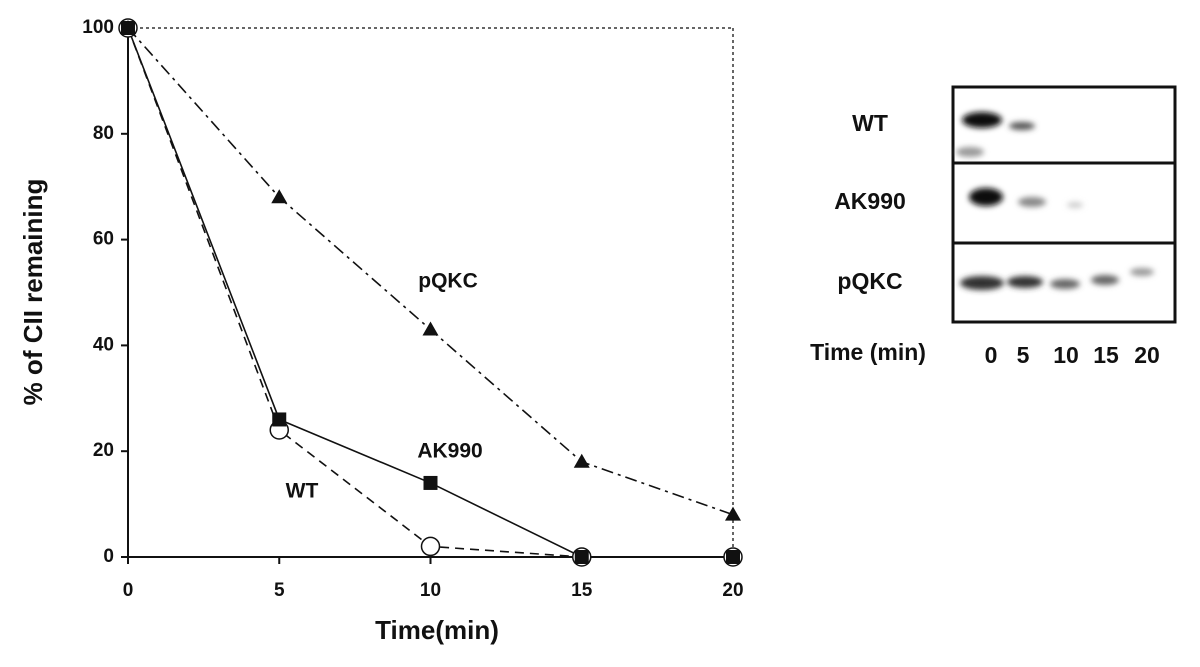  Describe the element at coordinates (302, 491) in the screenshot. I see `series-label: WT` at that location.